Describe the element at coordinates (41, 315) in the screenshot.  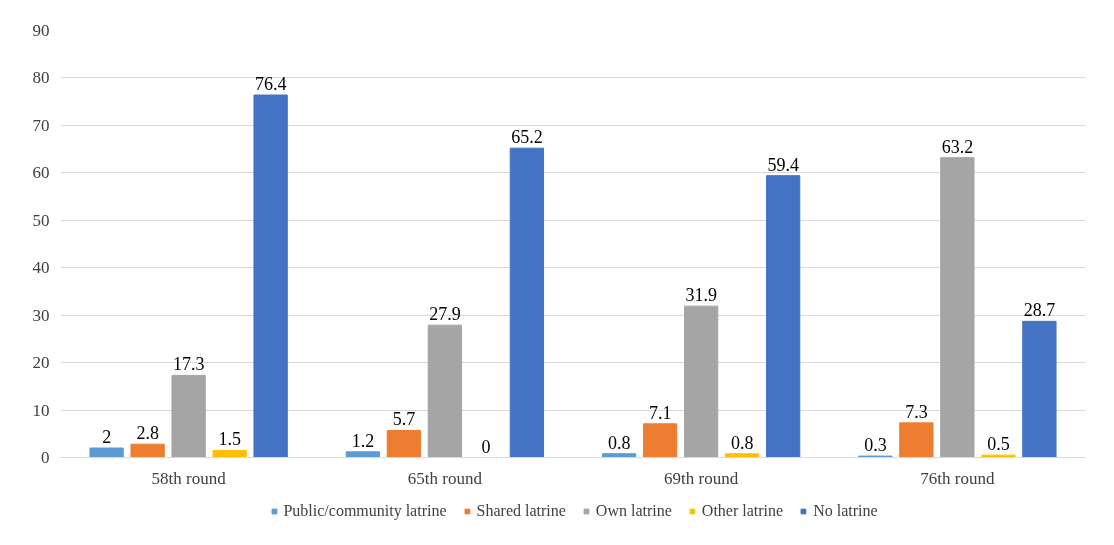
I see `y-tick-label: 30` at that location.